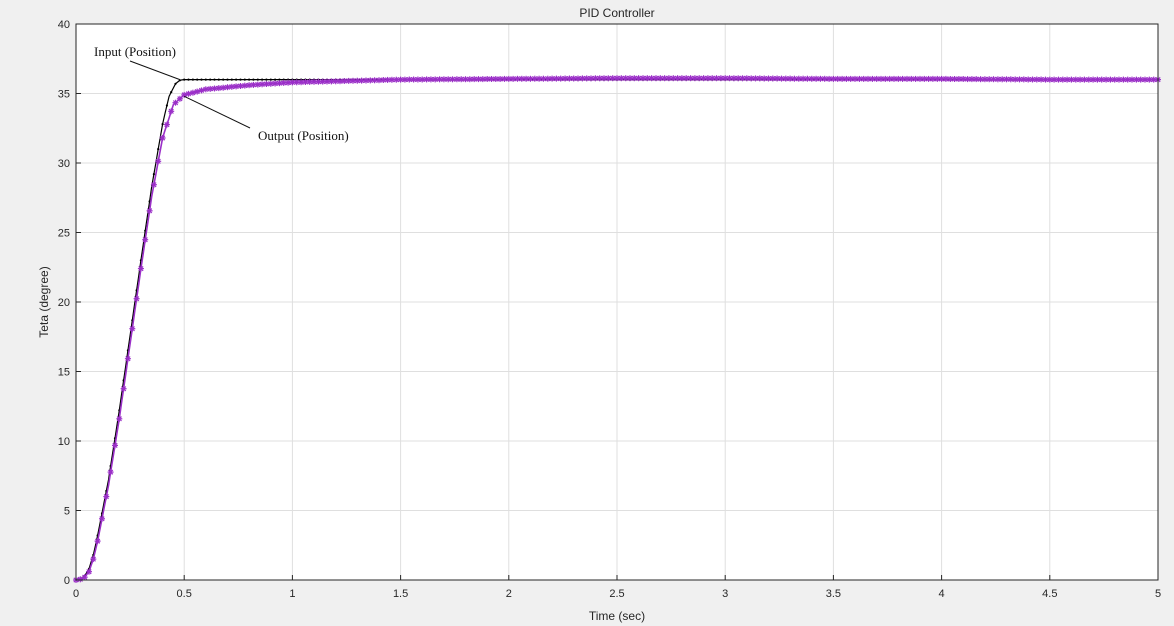 The width and height of the screenshot is (1174, 626). I want to click on annotations: Input (Position) Output (Position), so click(221, 93).